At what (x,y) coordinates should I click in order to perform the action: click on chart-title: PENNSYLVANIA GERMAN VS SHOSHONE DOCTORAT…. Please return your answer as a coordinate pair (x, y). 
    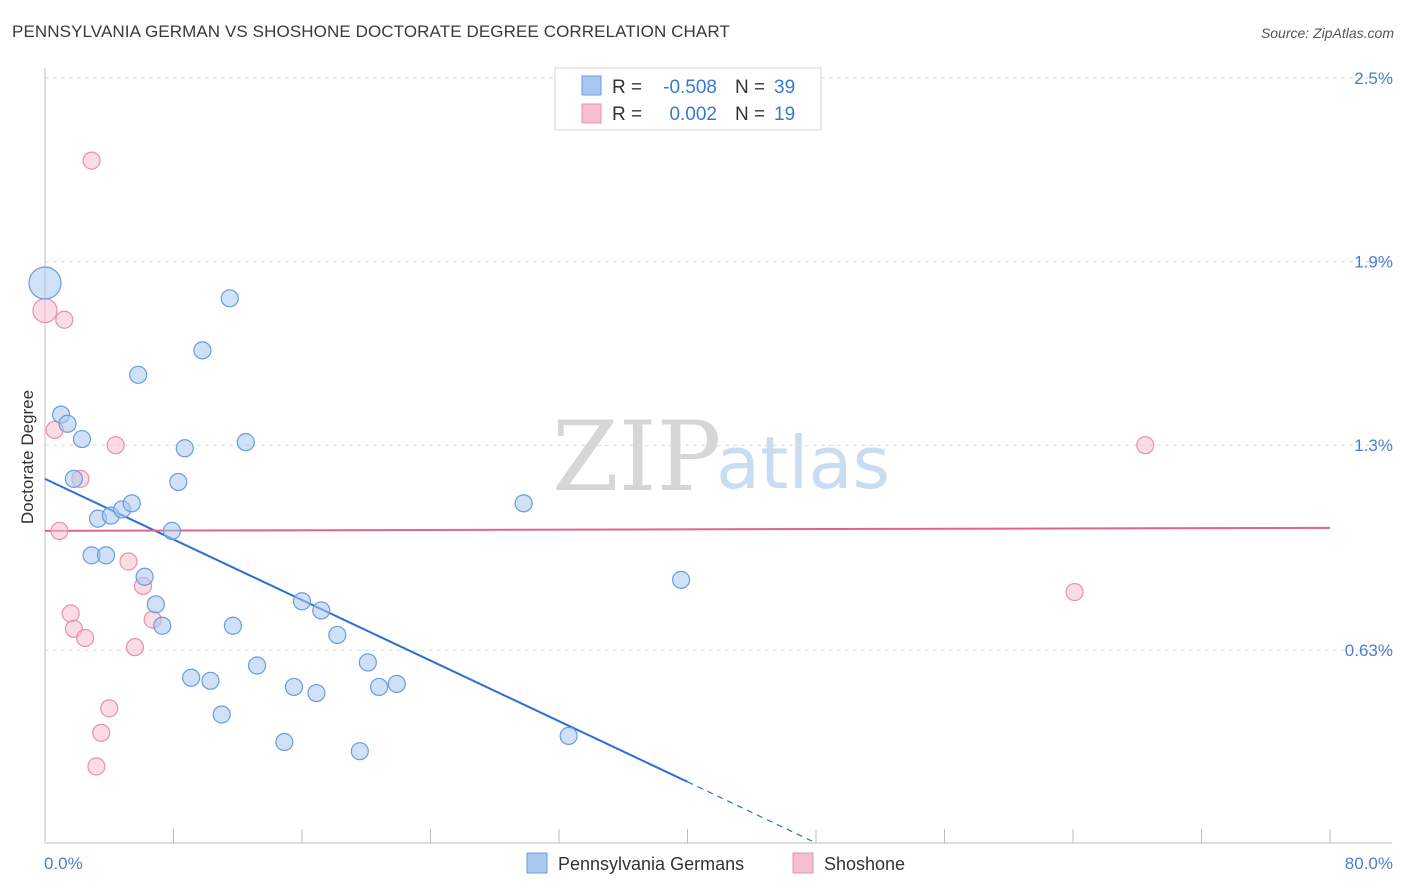
    Looking at the image, I should click on (371, 31).